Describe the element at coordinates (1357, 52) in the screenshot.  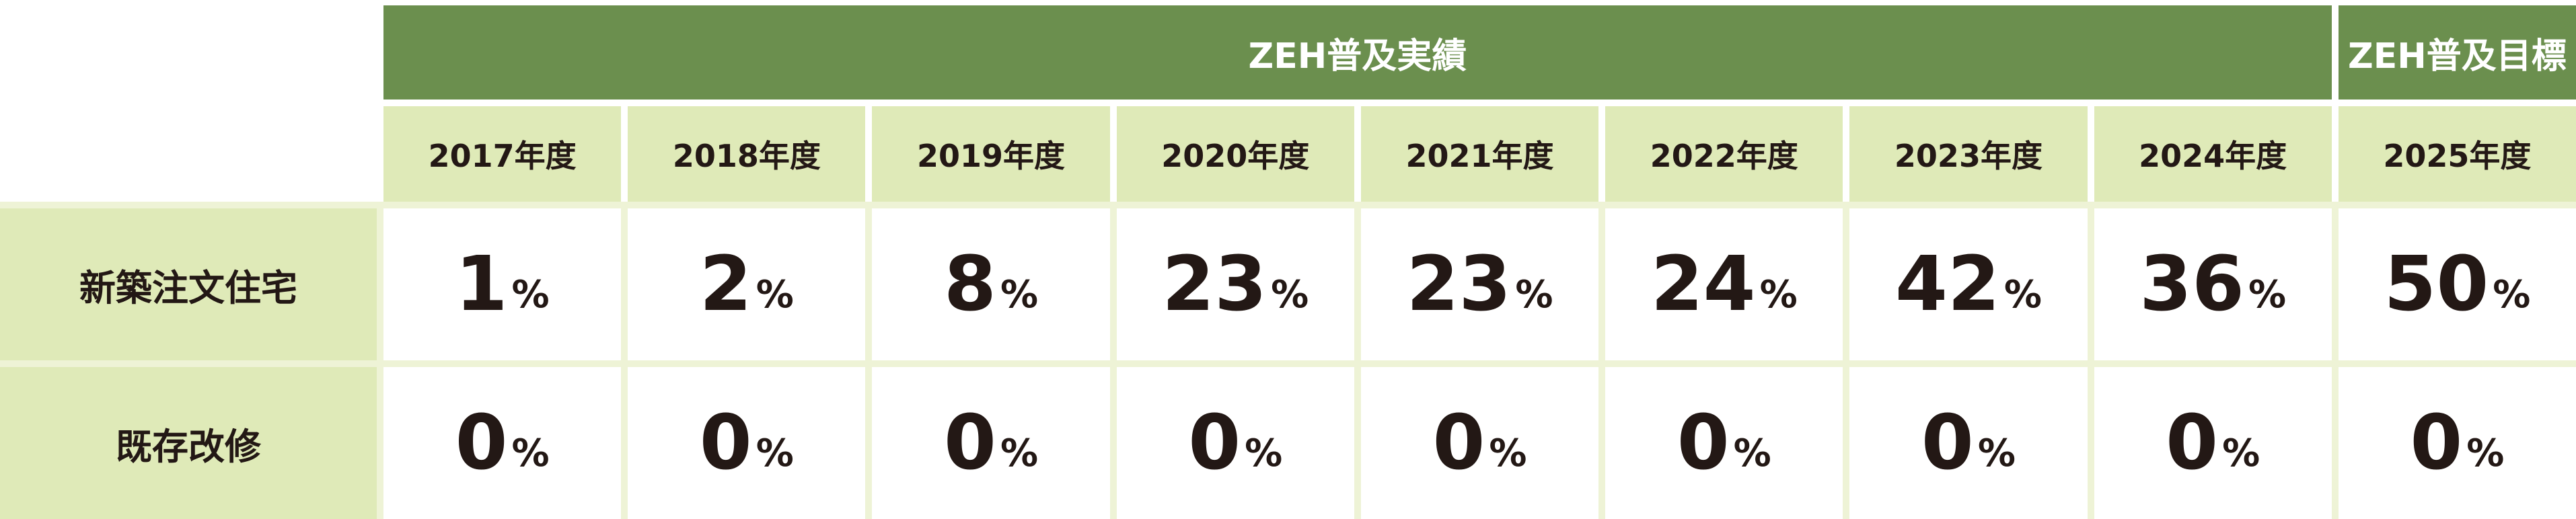
I see `group-header: ZEH普及実績` at that location.